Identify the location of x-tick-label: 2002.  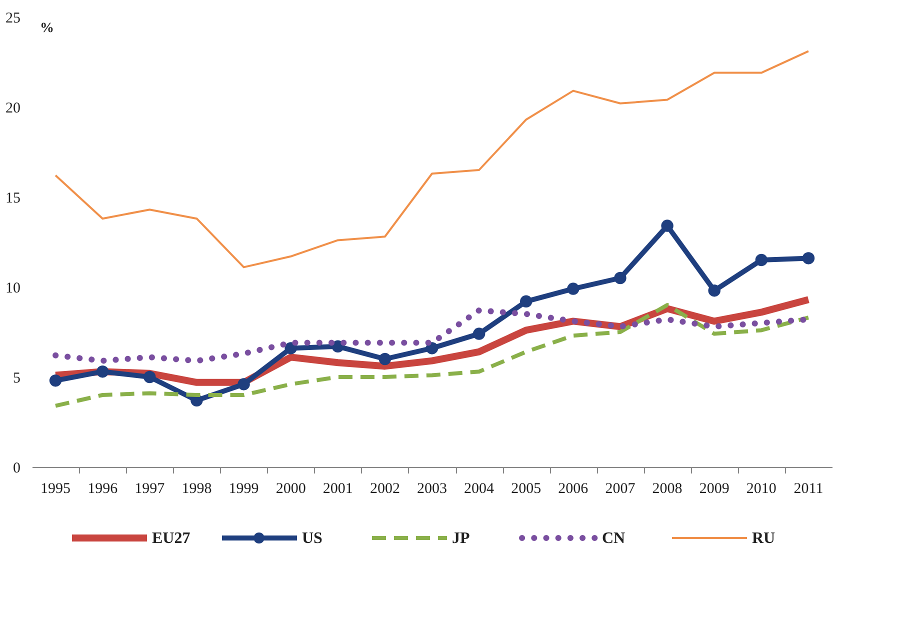
(385, 489).